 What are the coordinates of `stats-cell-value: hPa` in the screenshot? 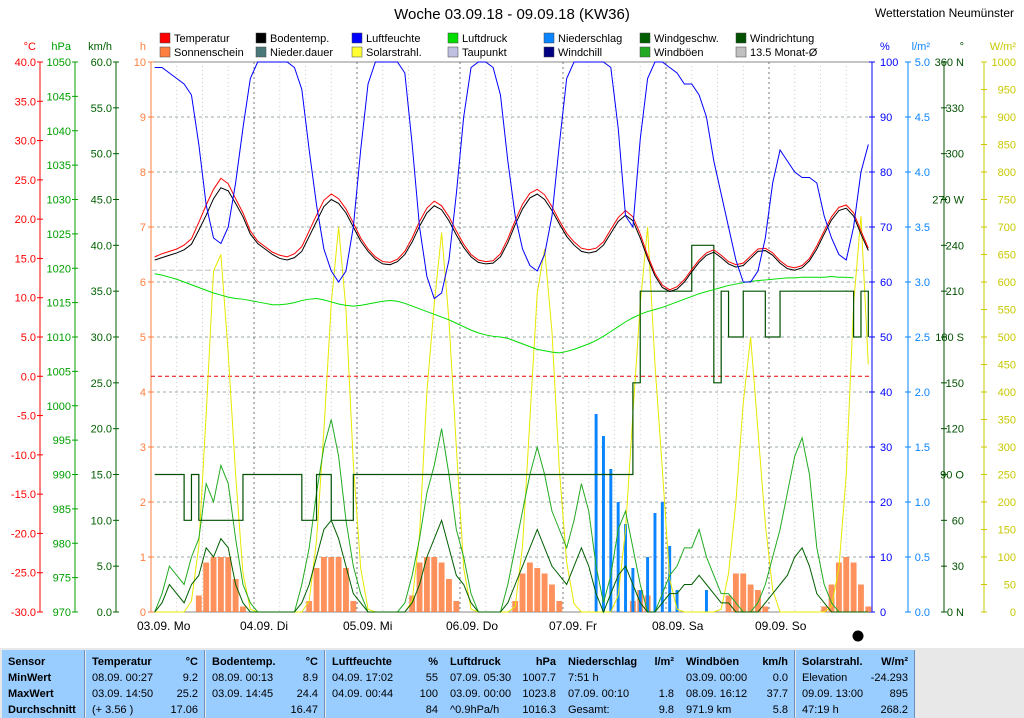 It's located at (545, 662).